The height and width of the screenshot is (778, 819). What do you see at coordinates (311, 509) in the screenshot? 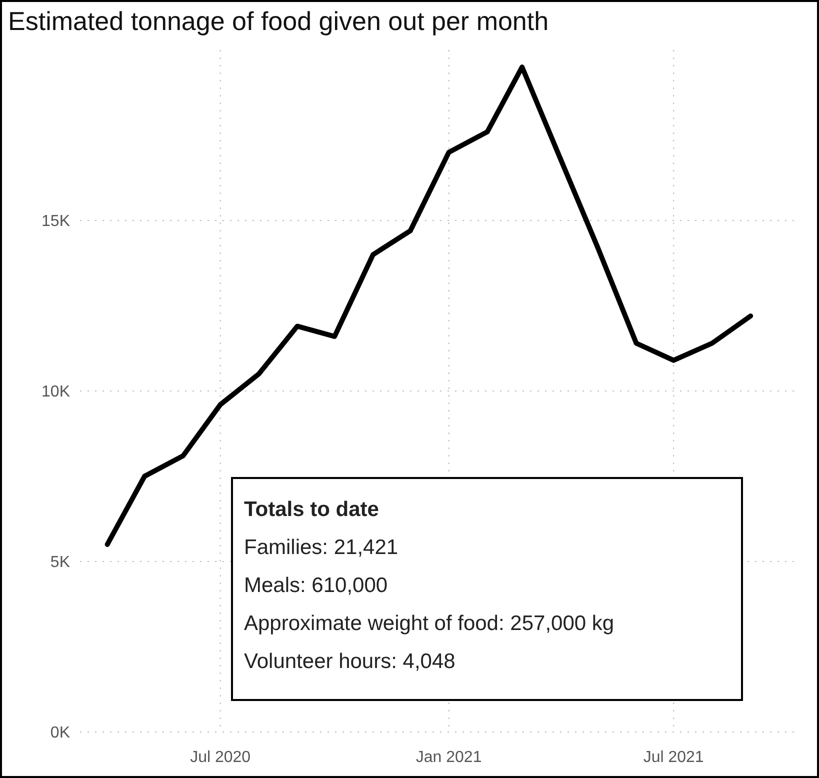
I see `annotation: Totals to date` at bounding box center [311, 509].